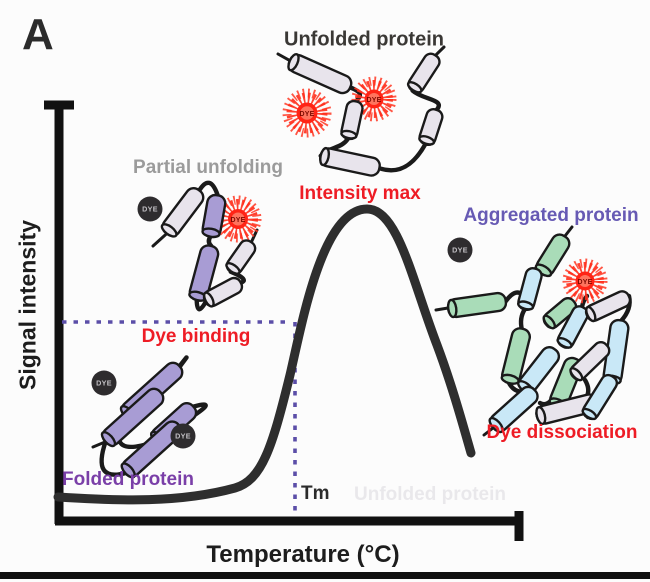 This screenshot has width=650, height=582. Describe the element at coordinates (196, 336) in the screenshot. I see `dye-binding-label: Dye binding` at that location.